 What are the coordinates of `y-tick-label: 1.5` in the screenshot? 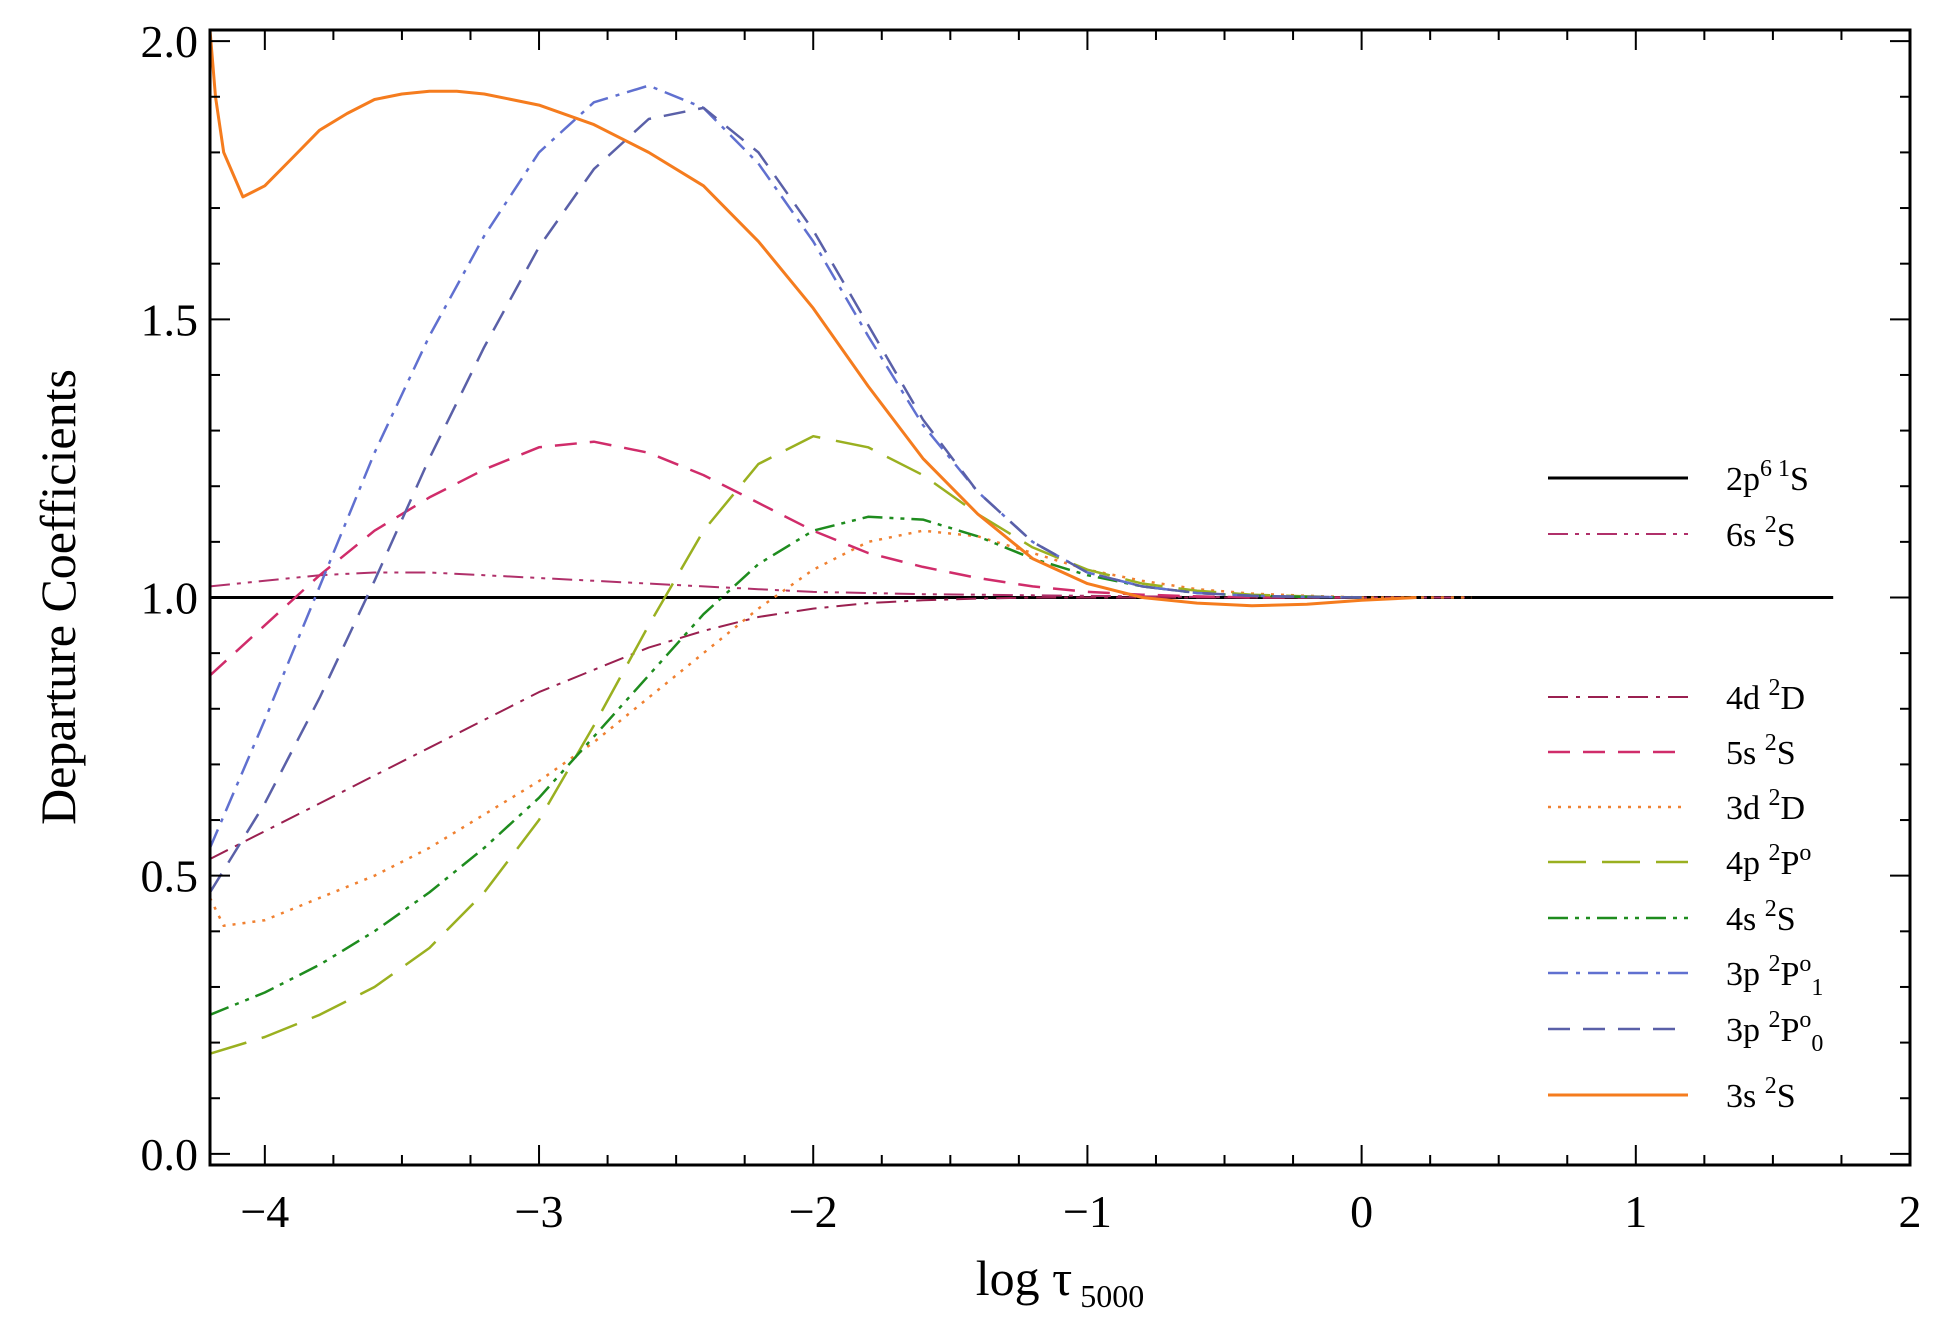 It's located at (170, 319).